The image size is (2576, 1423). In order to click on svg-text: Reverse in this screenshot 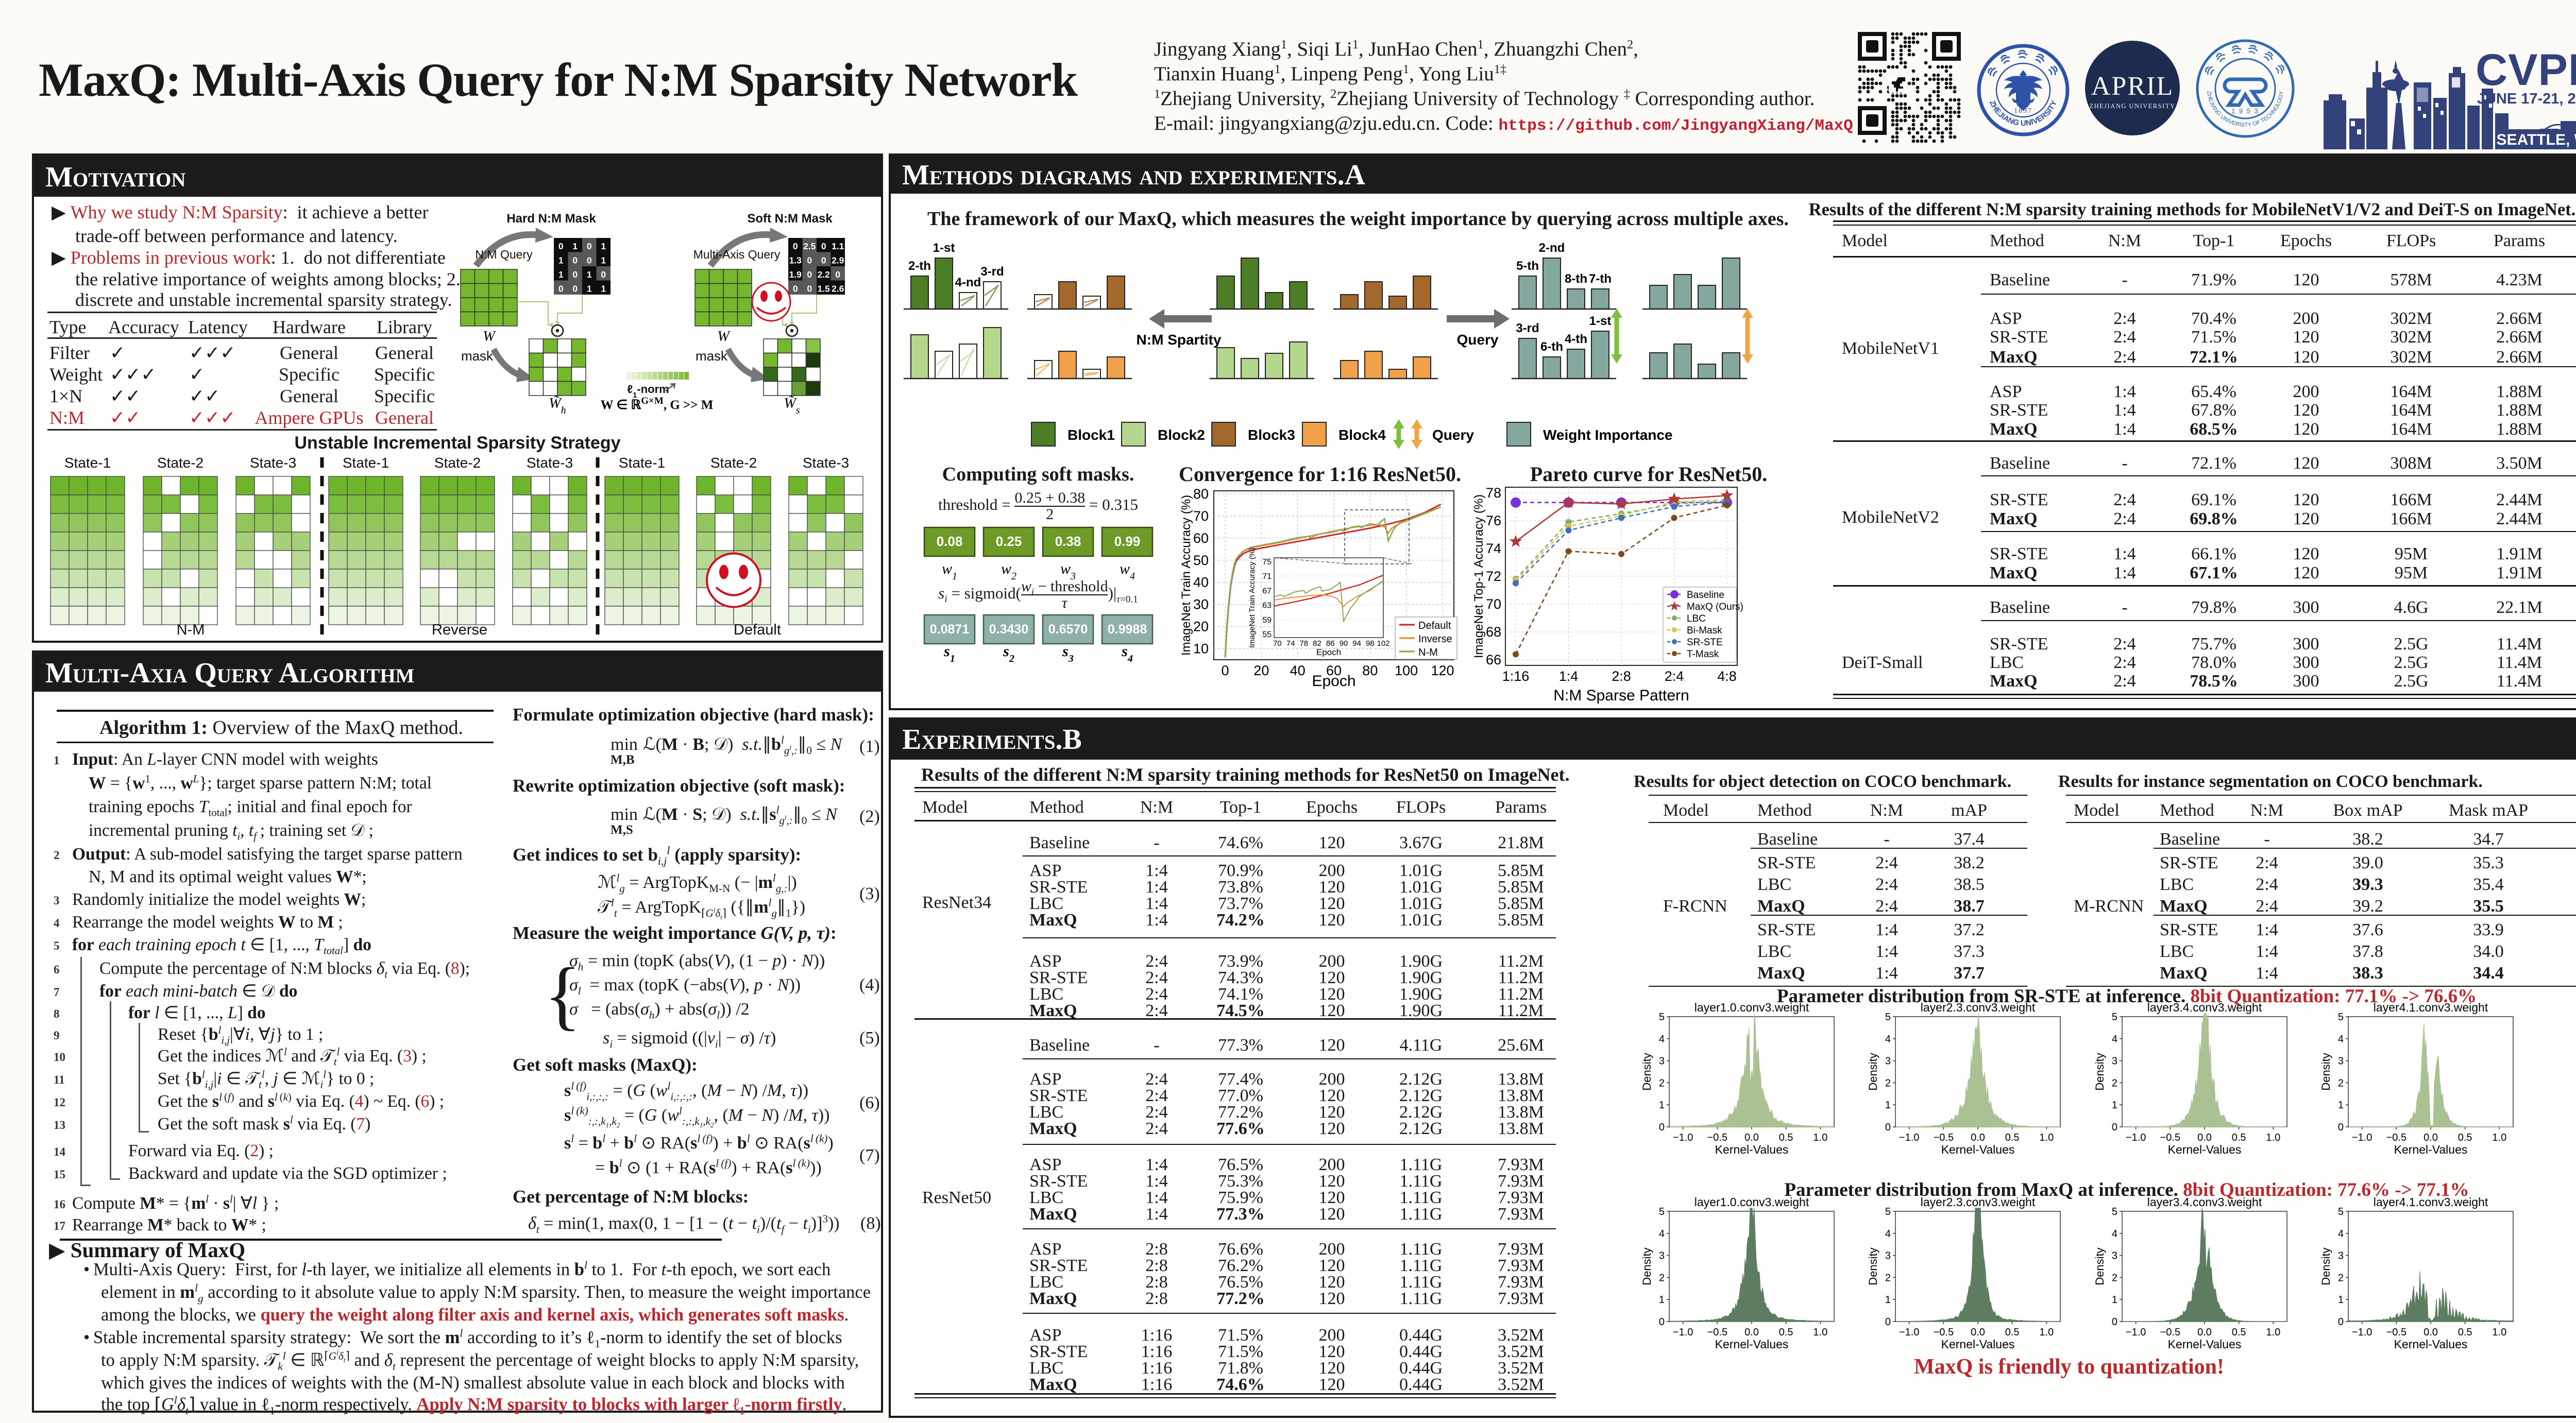, I will do `click(459, 630)`.